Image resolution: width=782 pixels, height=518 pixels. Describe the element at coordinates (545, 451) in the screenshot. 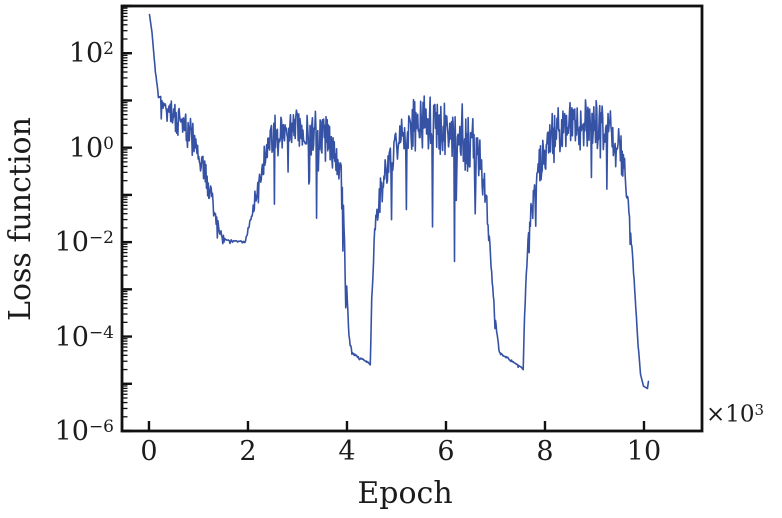

I see `x-tick-label: 8` at that location.